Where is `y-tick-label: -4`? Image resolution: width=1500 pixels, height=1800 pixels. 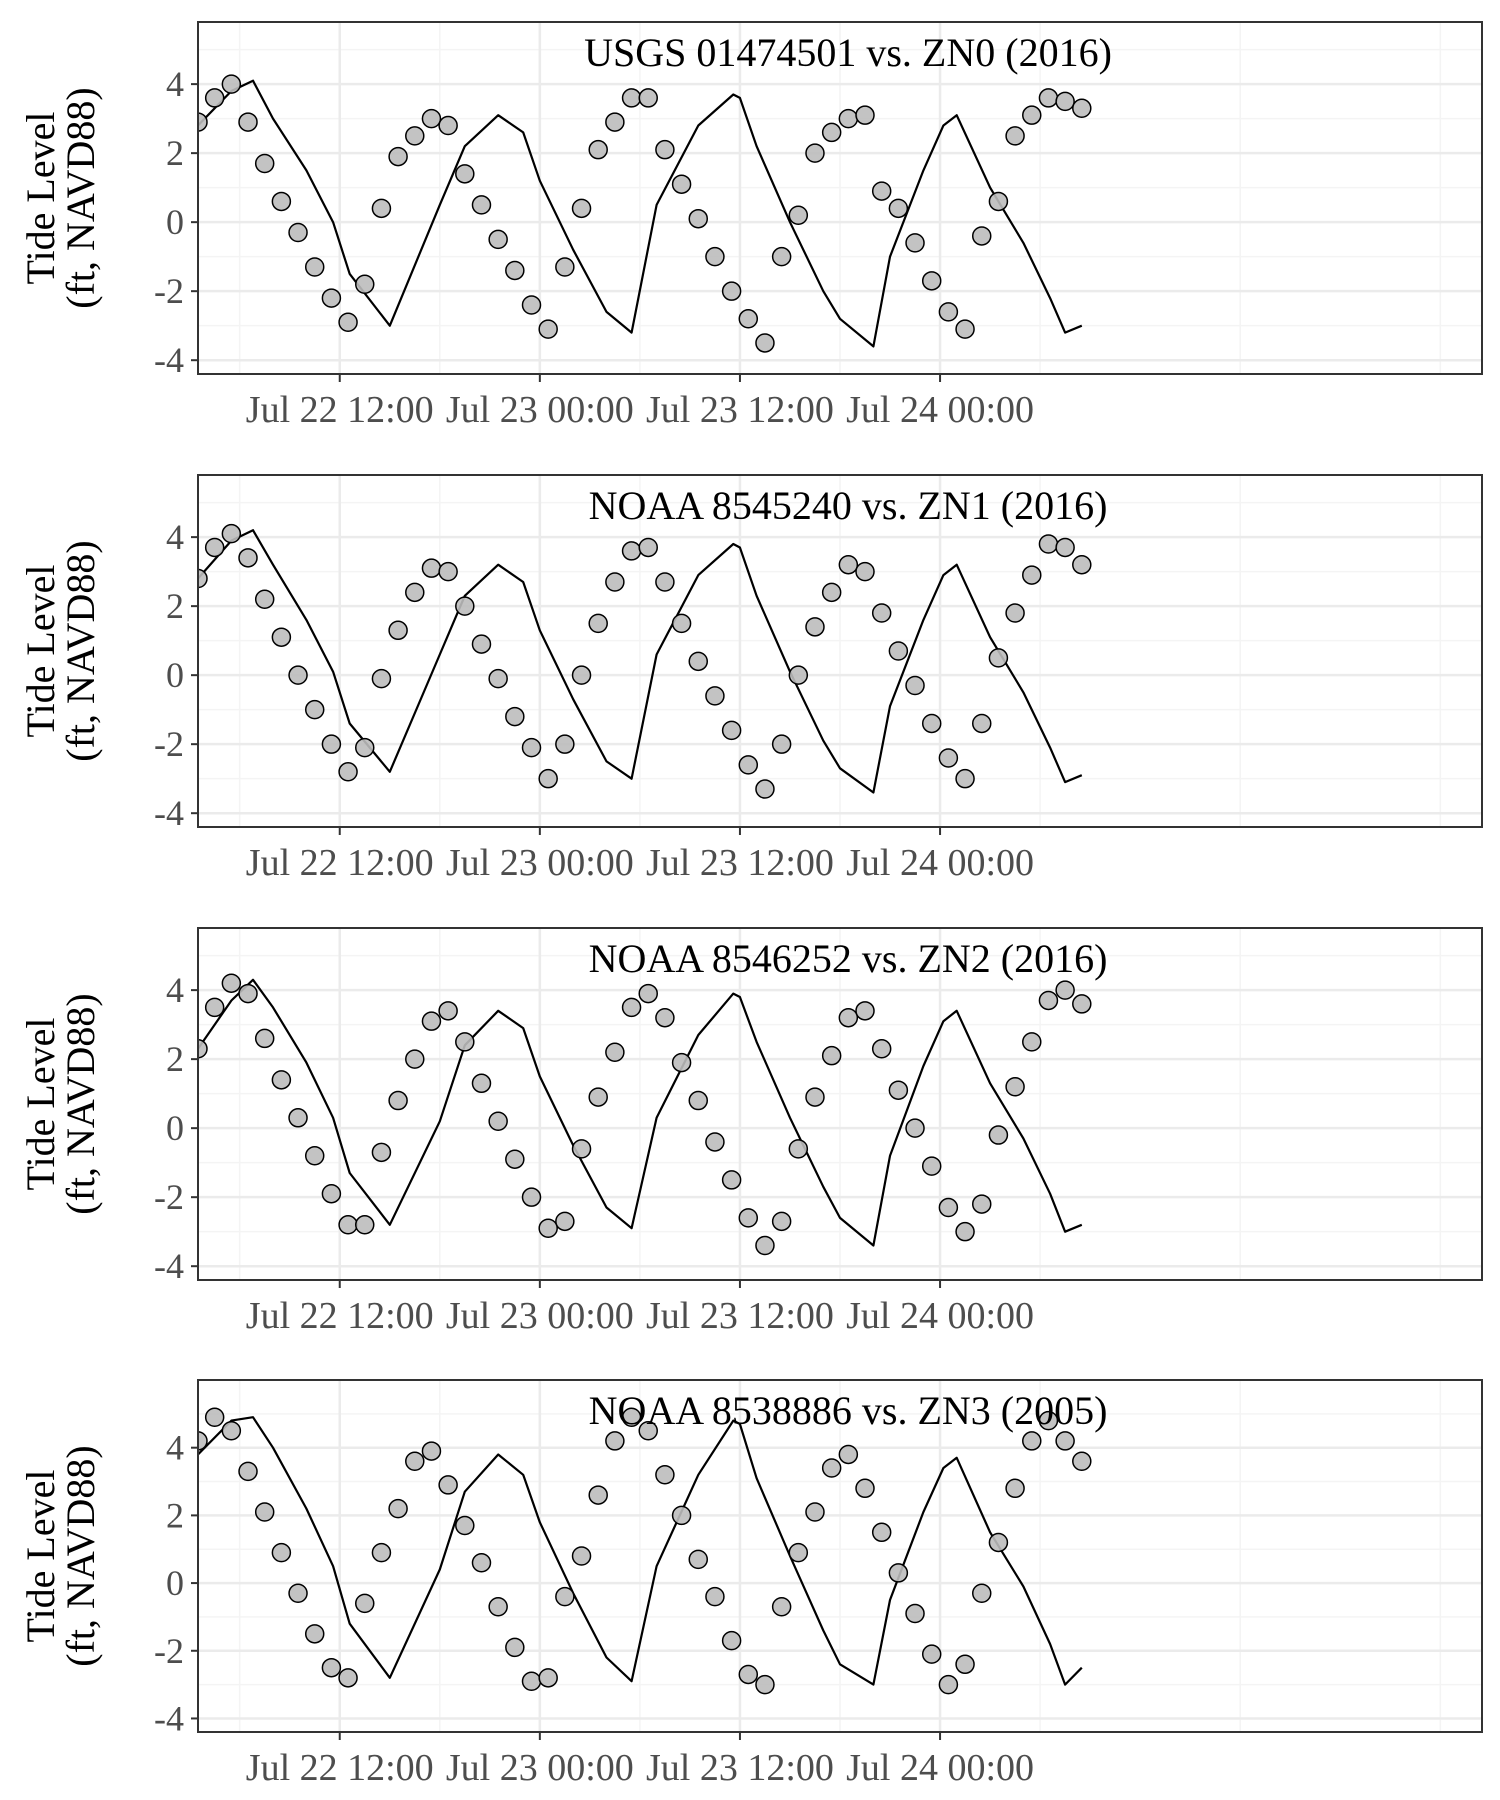 y-tick-label: -4 is located at coordinates (169, 813).